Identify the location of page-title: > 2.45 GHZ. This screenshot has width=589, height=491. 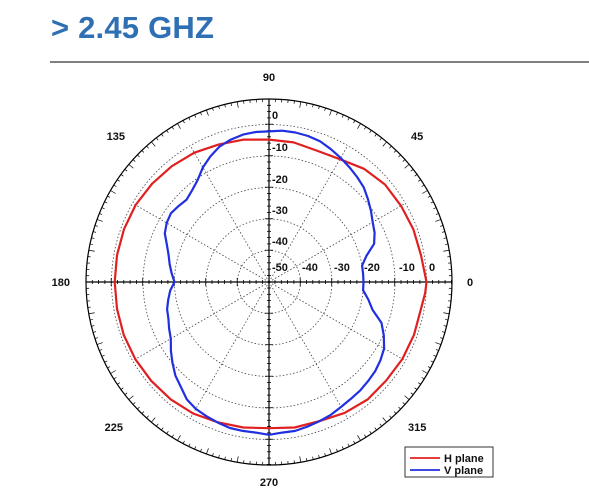
(133, 27).